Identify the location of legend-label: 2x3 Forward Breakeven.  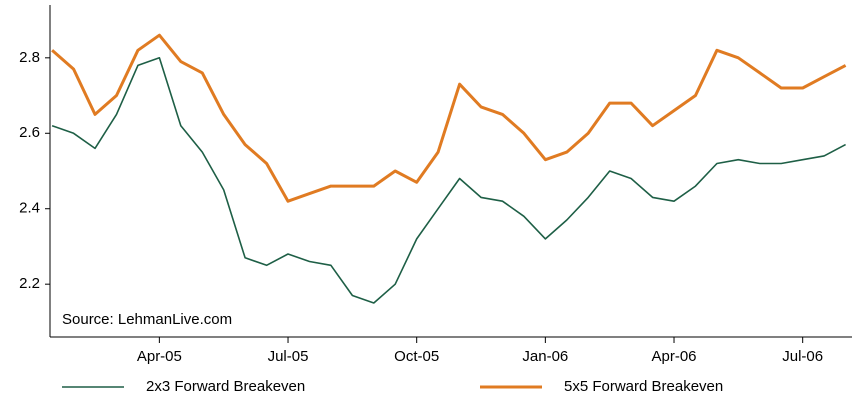
(225, 386).